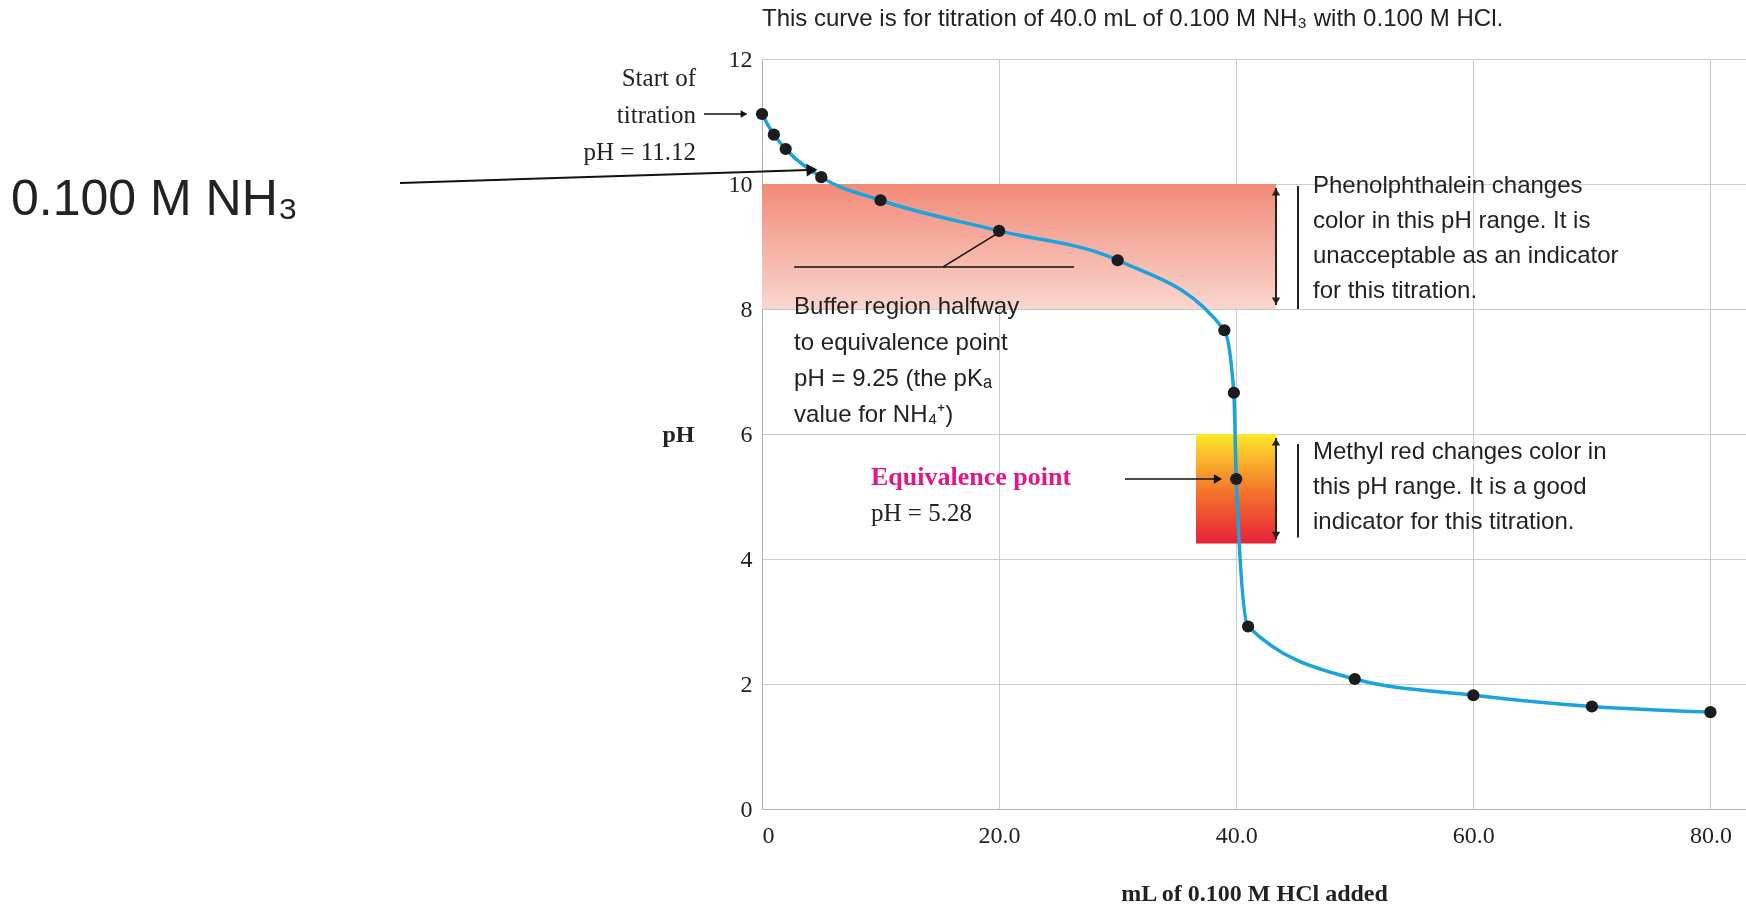 This screenshot has width=1746, height=909. Describe the element at coordinates (921, 512) in the screenshot. I see `annotation: pH = 5.28` at that location.